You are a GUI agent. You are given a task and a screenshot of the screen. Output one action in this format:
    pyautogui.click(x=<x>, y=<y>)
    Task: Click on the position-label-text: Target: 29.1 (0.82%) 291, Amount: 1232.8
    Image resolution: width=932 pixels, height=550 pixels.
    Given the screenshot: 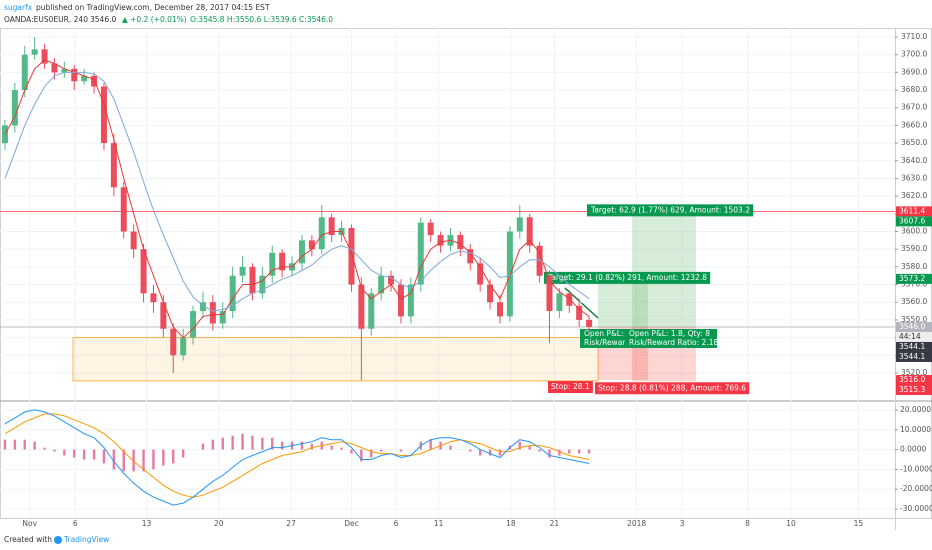 What is the action you would take?
    pyautogui.click(x=627, y=277)
    